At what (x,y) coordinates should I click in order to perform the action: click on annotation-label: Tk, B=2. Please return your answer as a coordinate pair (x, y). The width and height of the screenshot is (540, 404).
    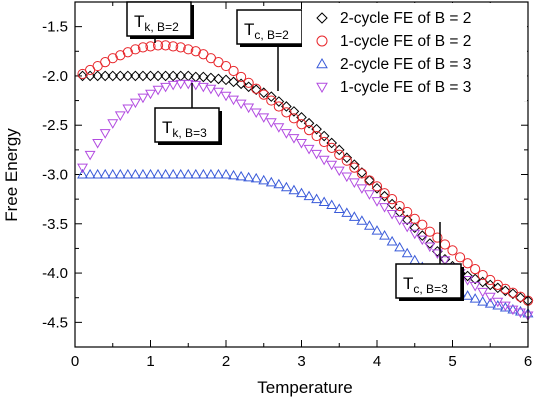
    Looking at the image, I should click on (156, 23).